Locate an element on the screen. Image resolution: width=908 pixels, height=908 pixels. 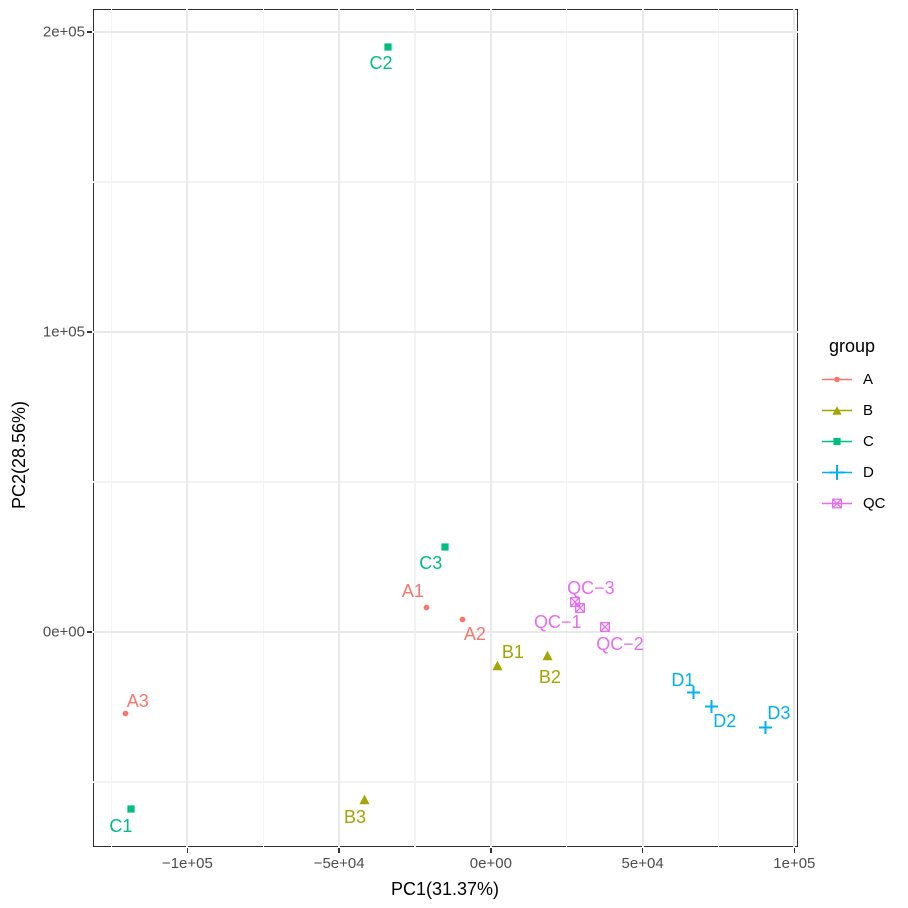
legend-label-C: C is located at coordinates (868, 441).